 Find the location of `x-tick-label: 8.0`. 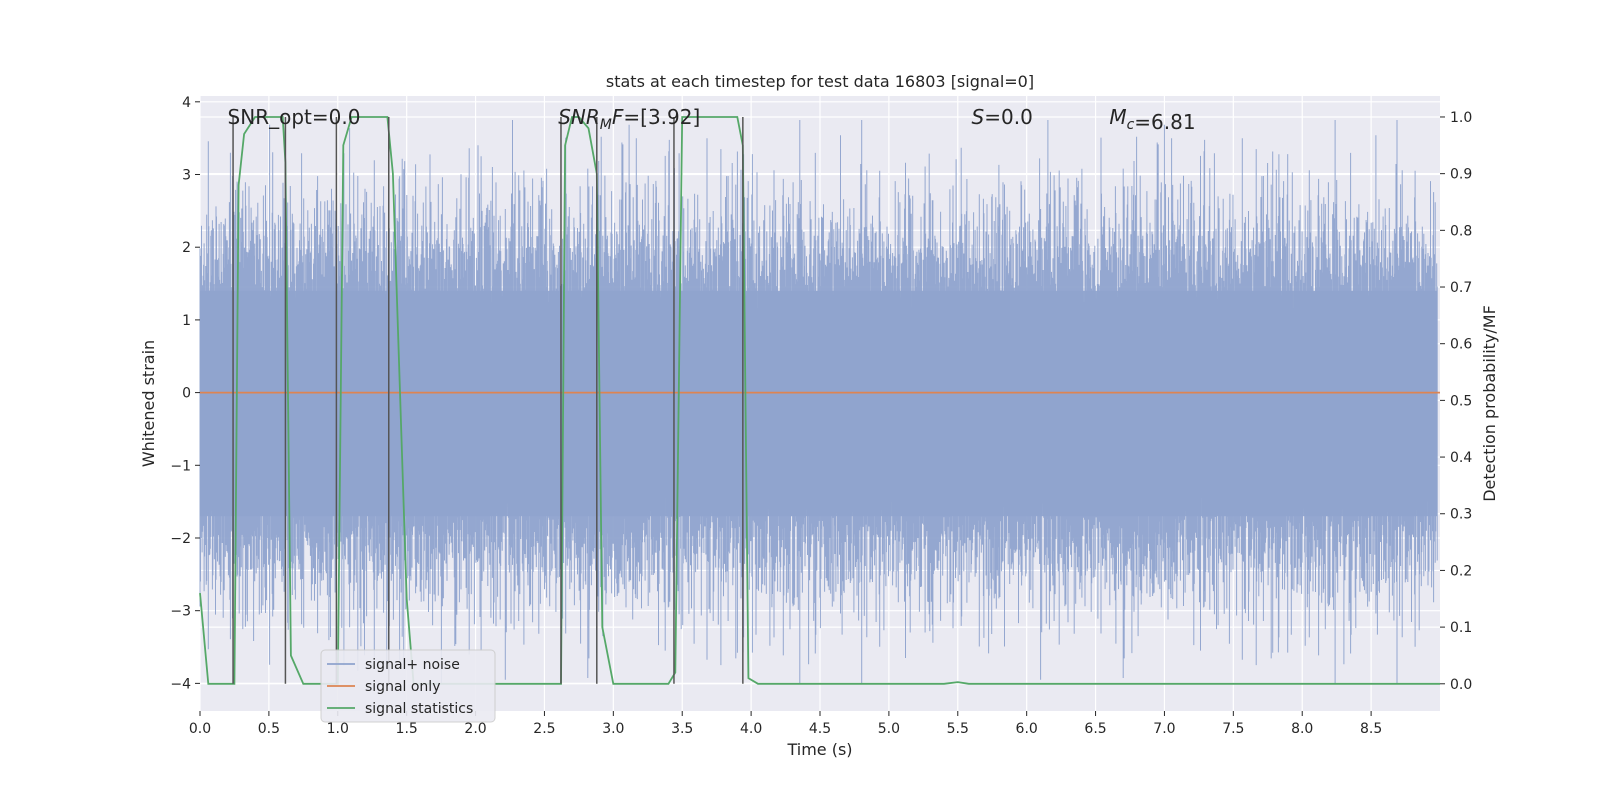

x-tick-label: 8.0 is located at coordinates (1302, 729).